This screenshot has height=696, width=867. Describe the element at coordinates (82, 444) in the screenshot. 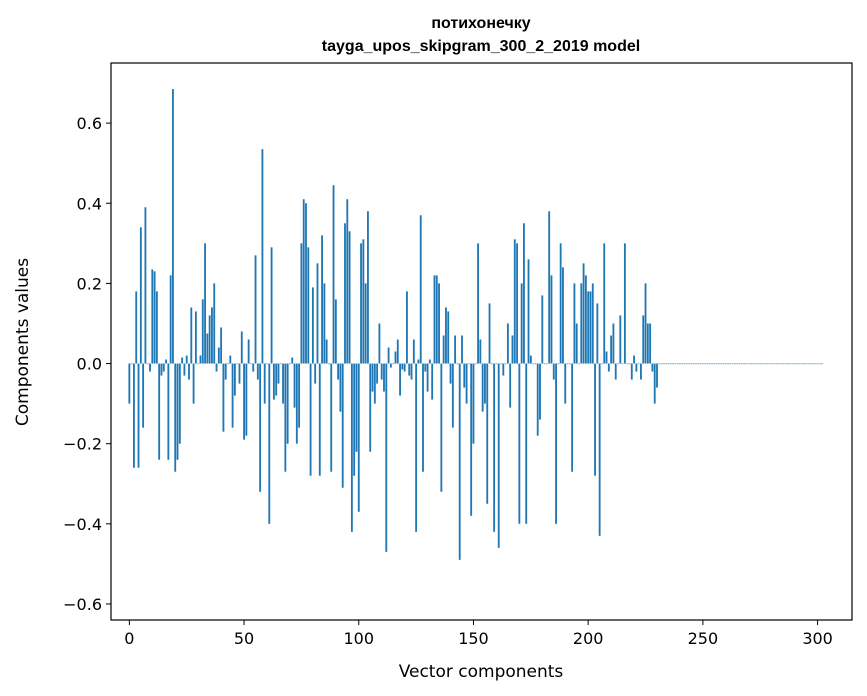

I see `y-tick-label: −0.2` at that location.